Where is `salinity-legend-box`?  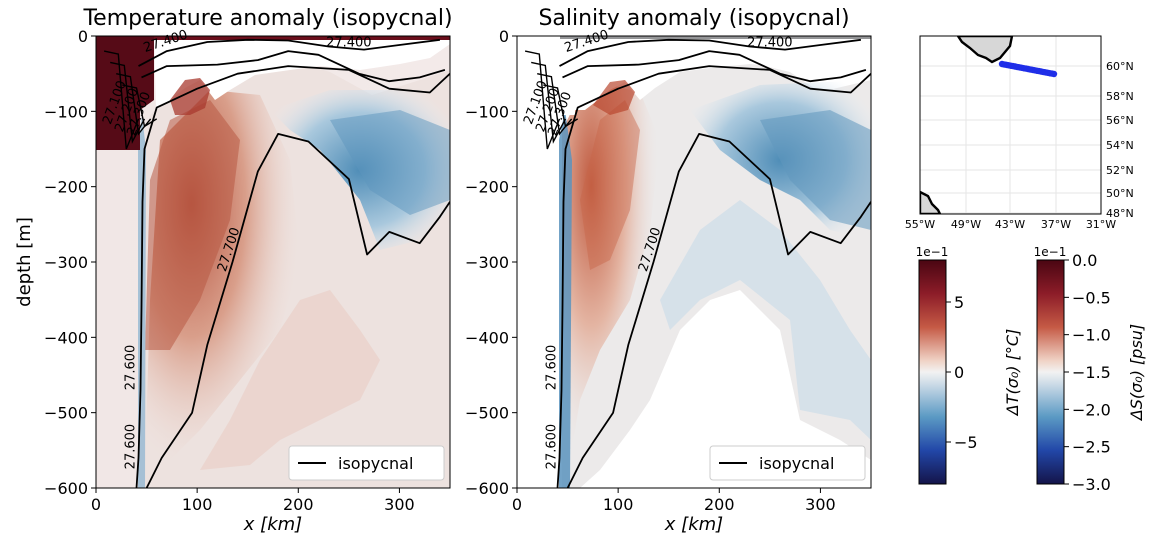
salinity-legend-box is located at coordinates (787, 463).